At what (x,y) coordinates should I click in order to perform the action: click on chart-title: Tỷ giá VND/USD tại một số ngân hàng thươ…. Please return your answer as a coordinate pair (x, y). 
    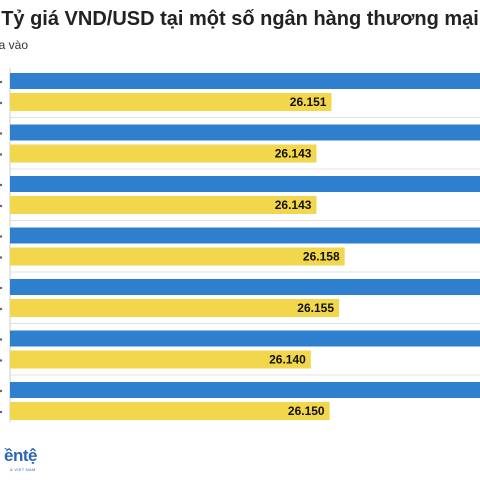
    Looking at the image, I should click on (240, 19).